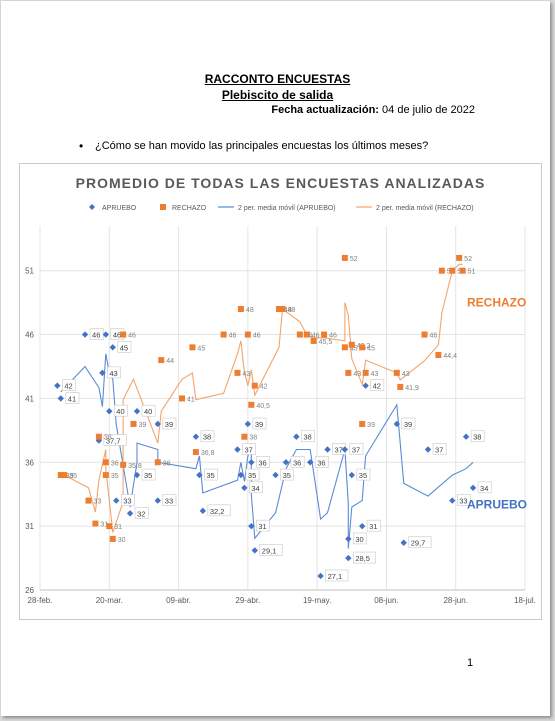 This screenshot has height=721, width=555. Describe the element at coordinates (189, 208) in the screenshot. I see `legend-rechazo-label: RECHAZO` at that location.